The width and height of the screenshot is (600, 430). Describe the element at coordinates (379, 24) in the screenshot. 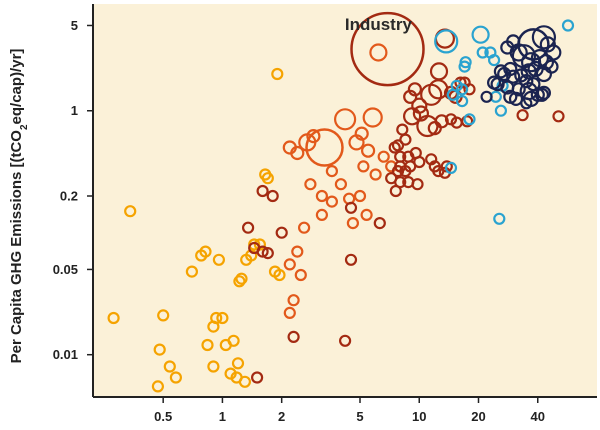

I see `annotations: Industry` at that location.